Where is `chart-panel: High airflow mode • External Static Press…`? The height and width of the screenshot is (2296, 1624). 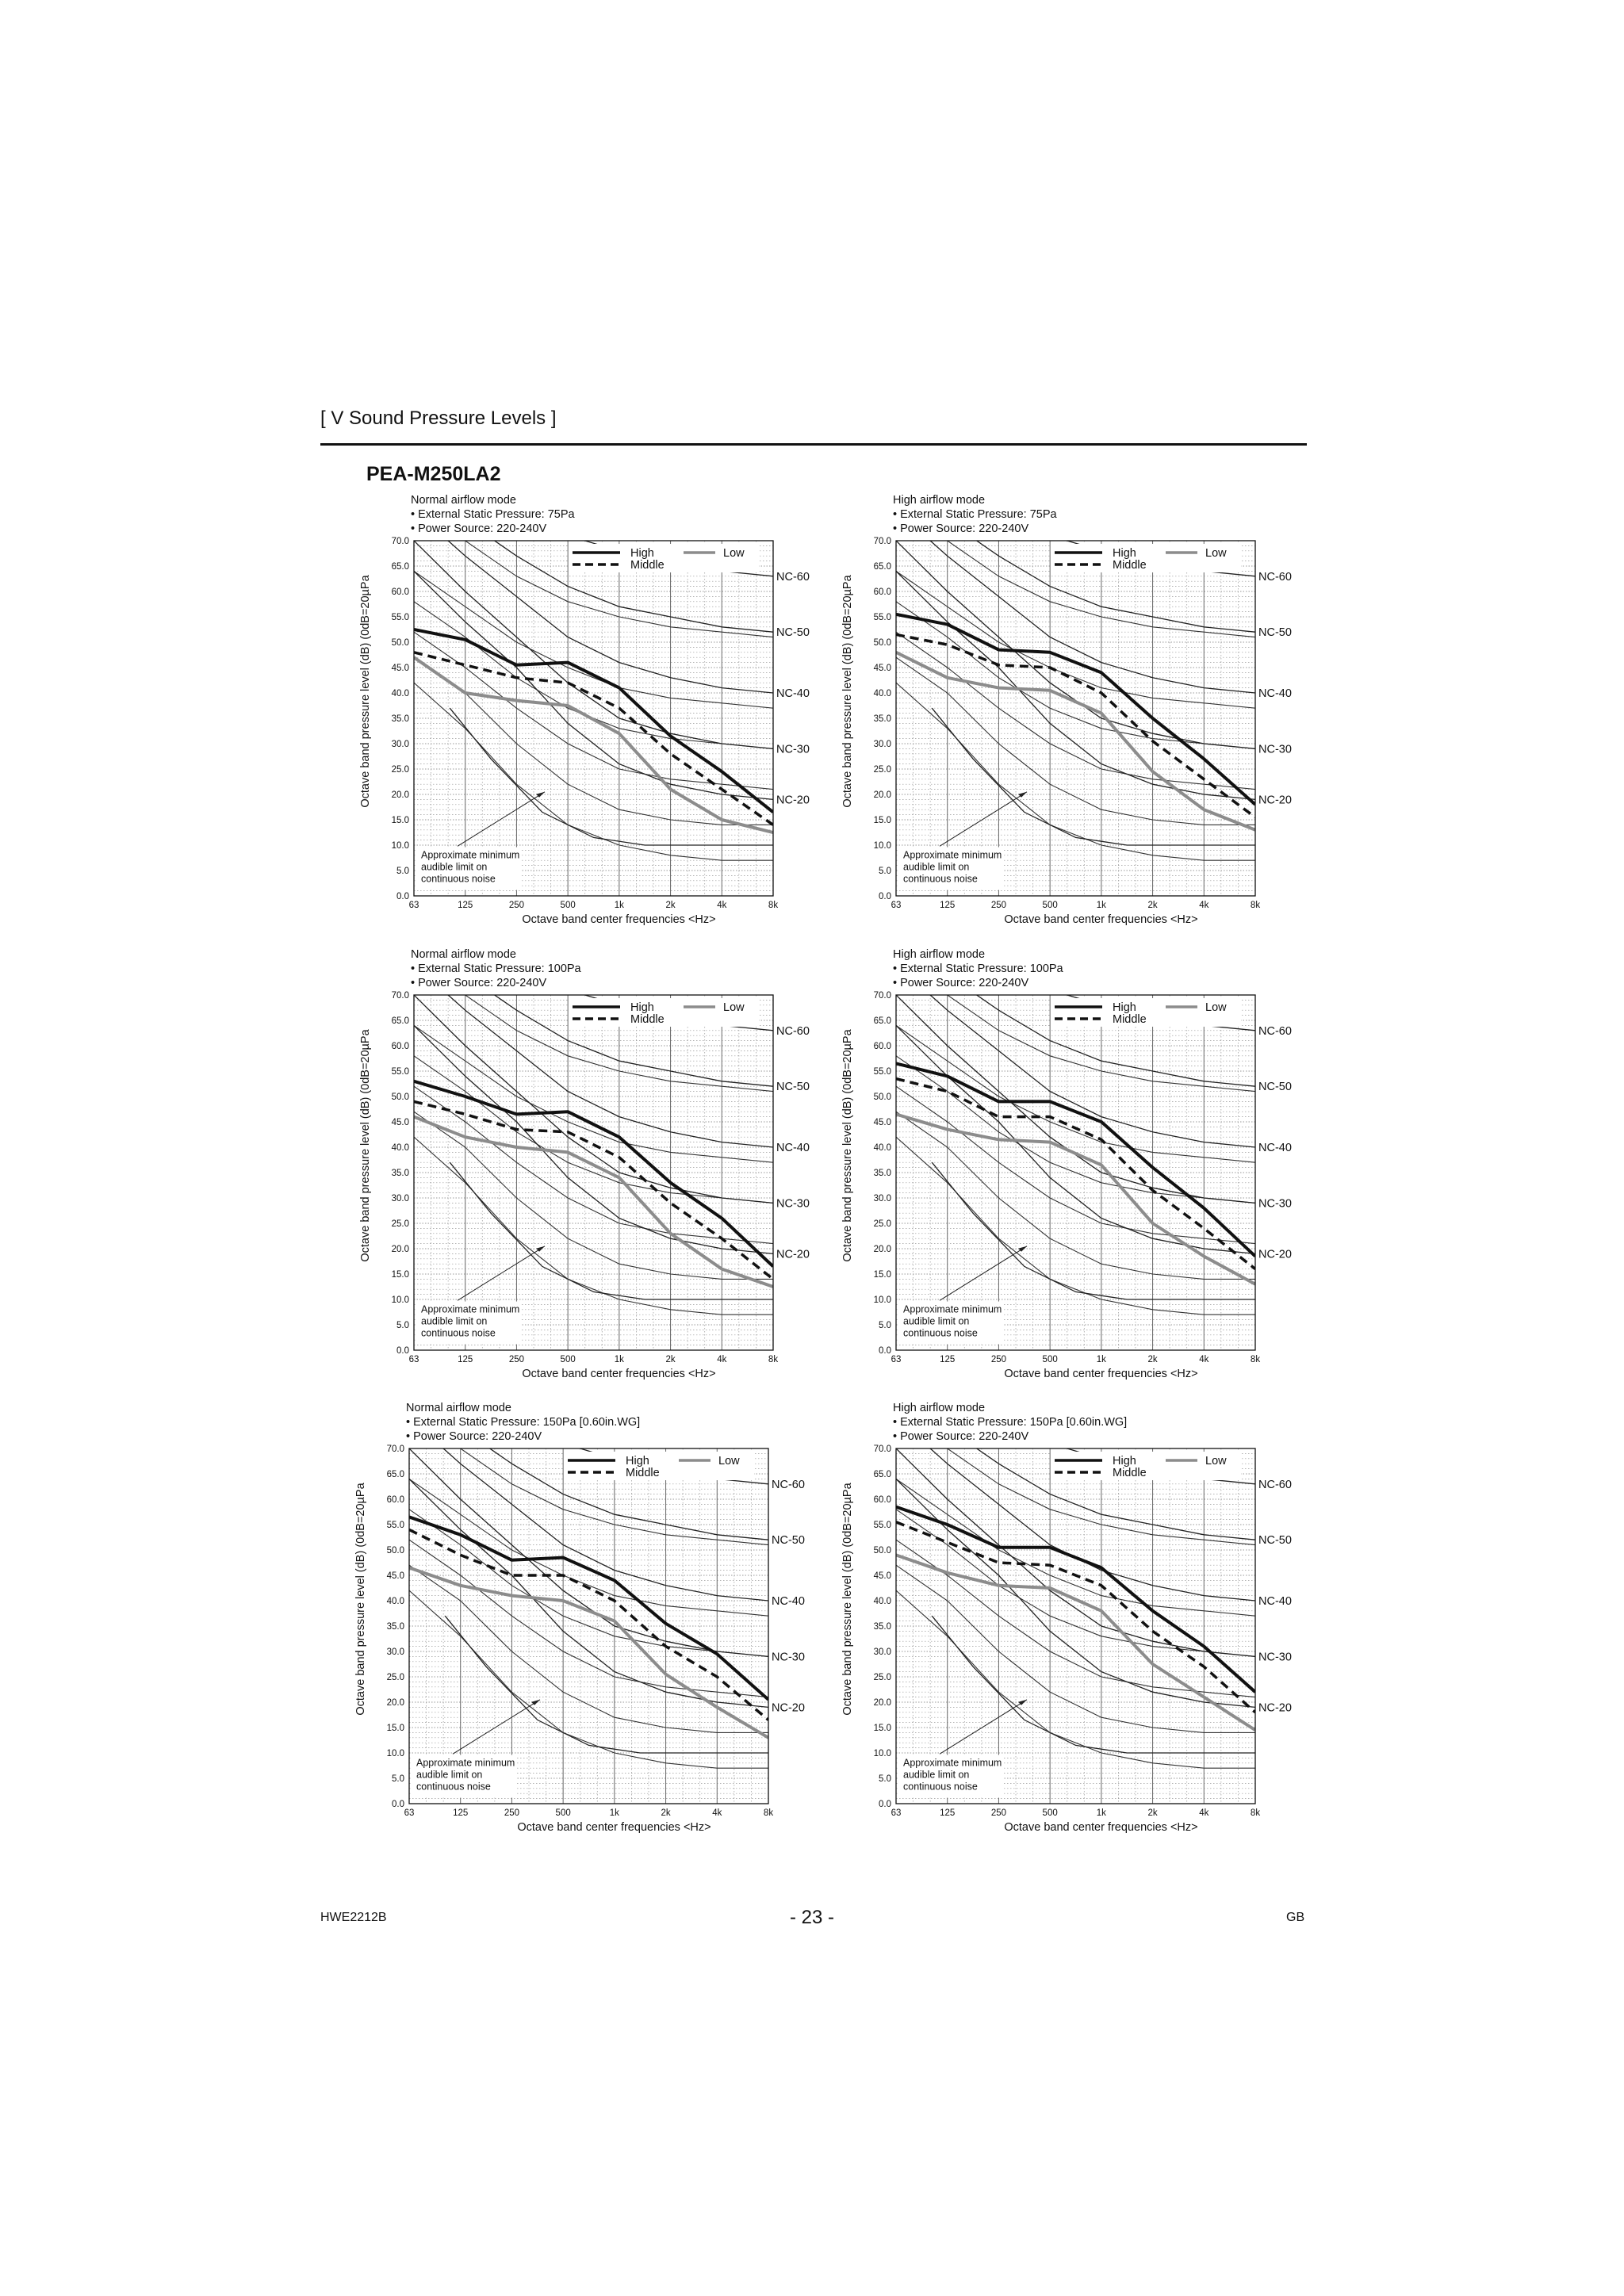 chart-panel: High airflow mode • External Static Press… is located at coordinates (1091, 715).